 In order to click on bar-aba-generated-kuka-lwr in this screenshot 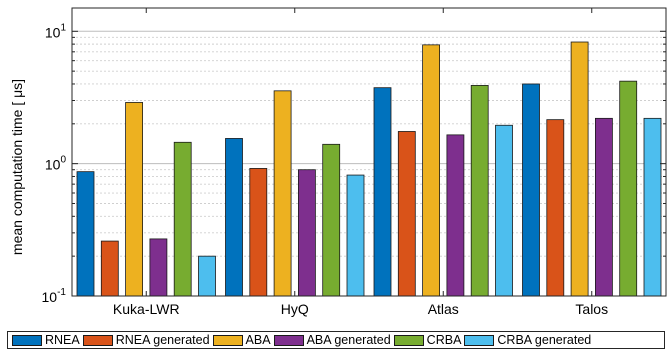, I will do `click(158, 267)`.